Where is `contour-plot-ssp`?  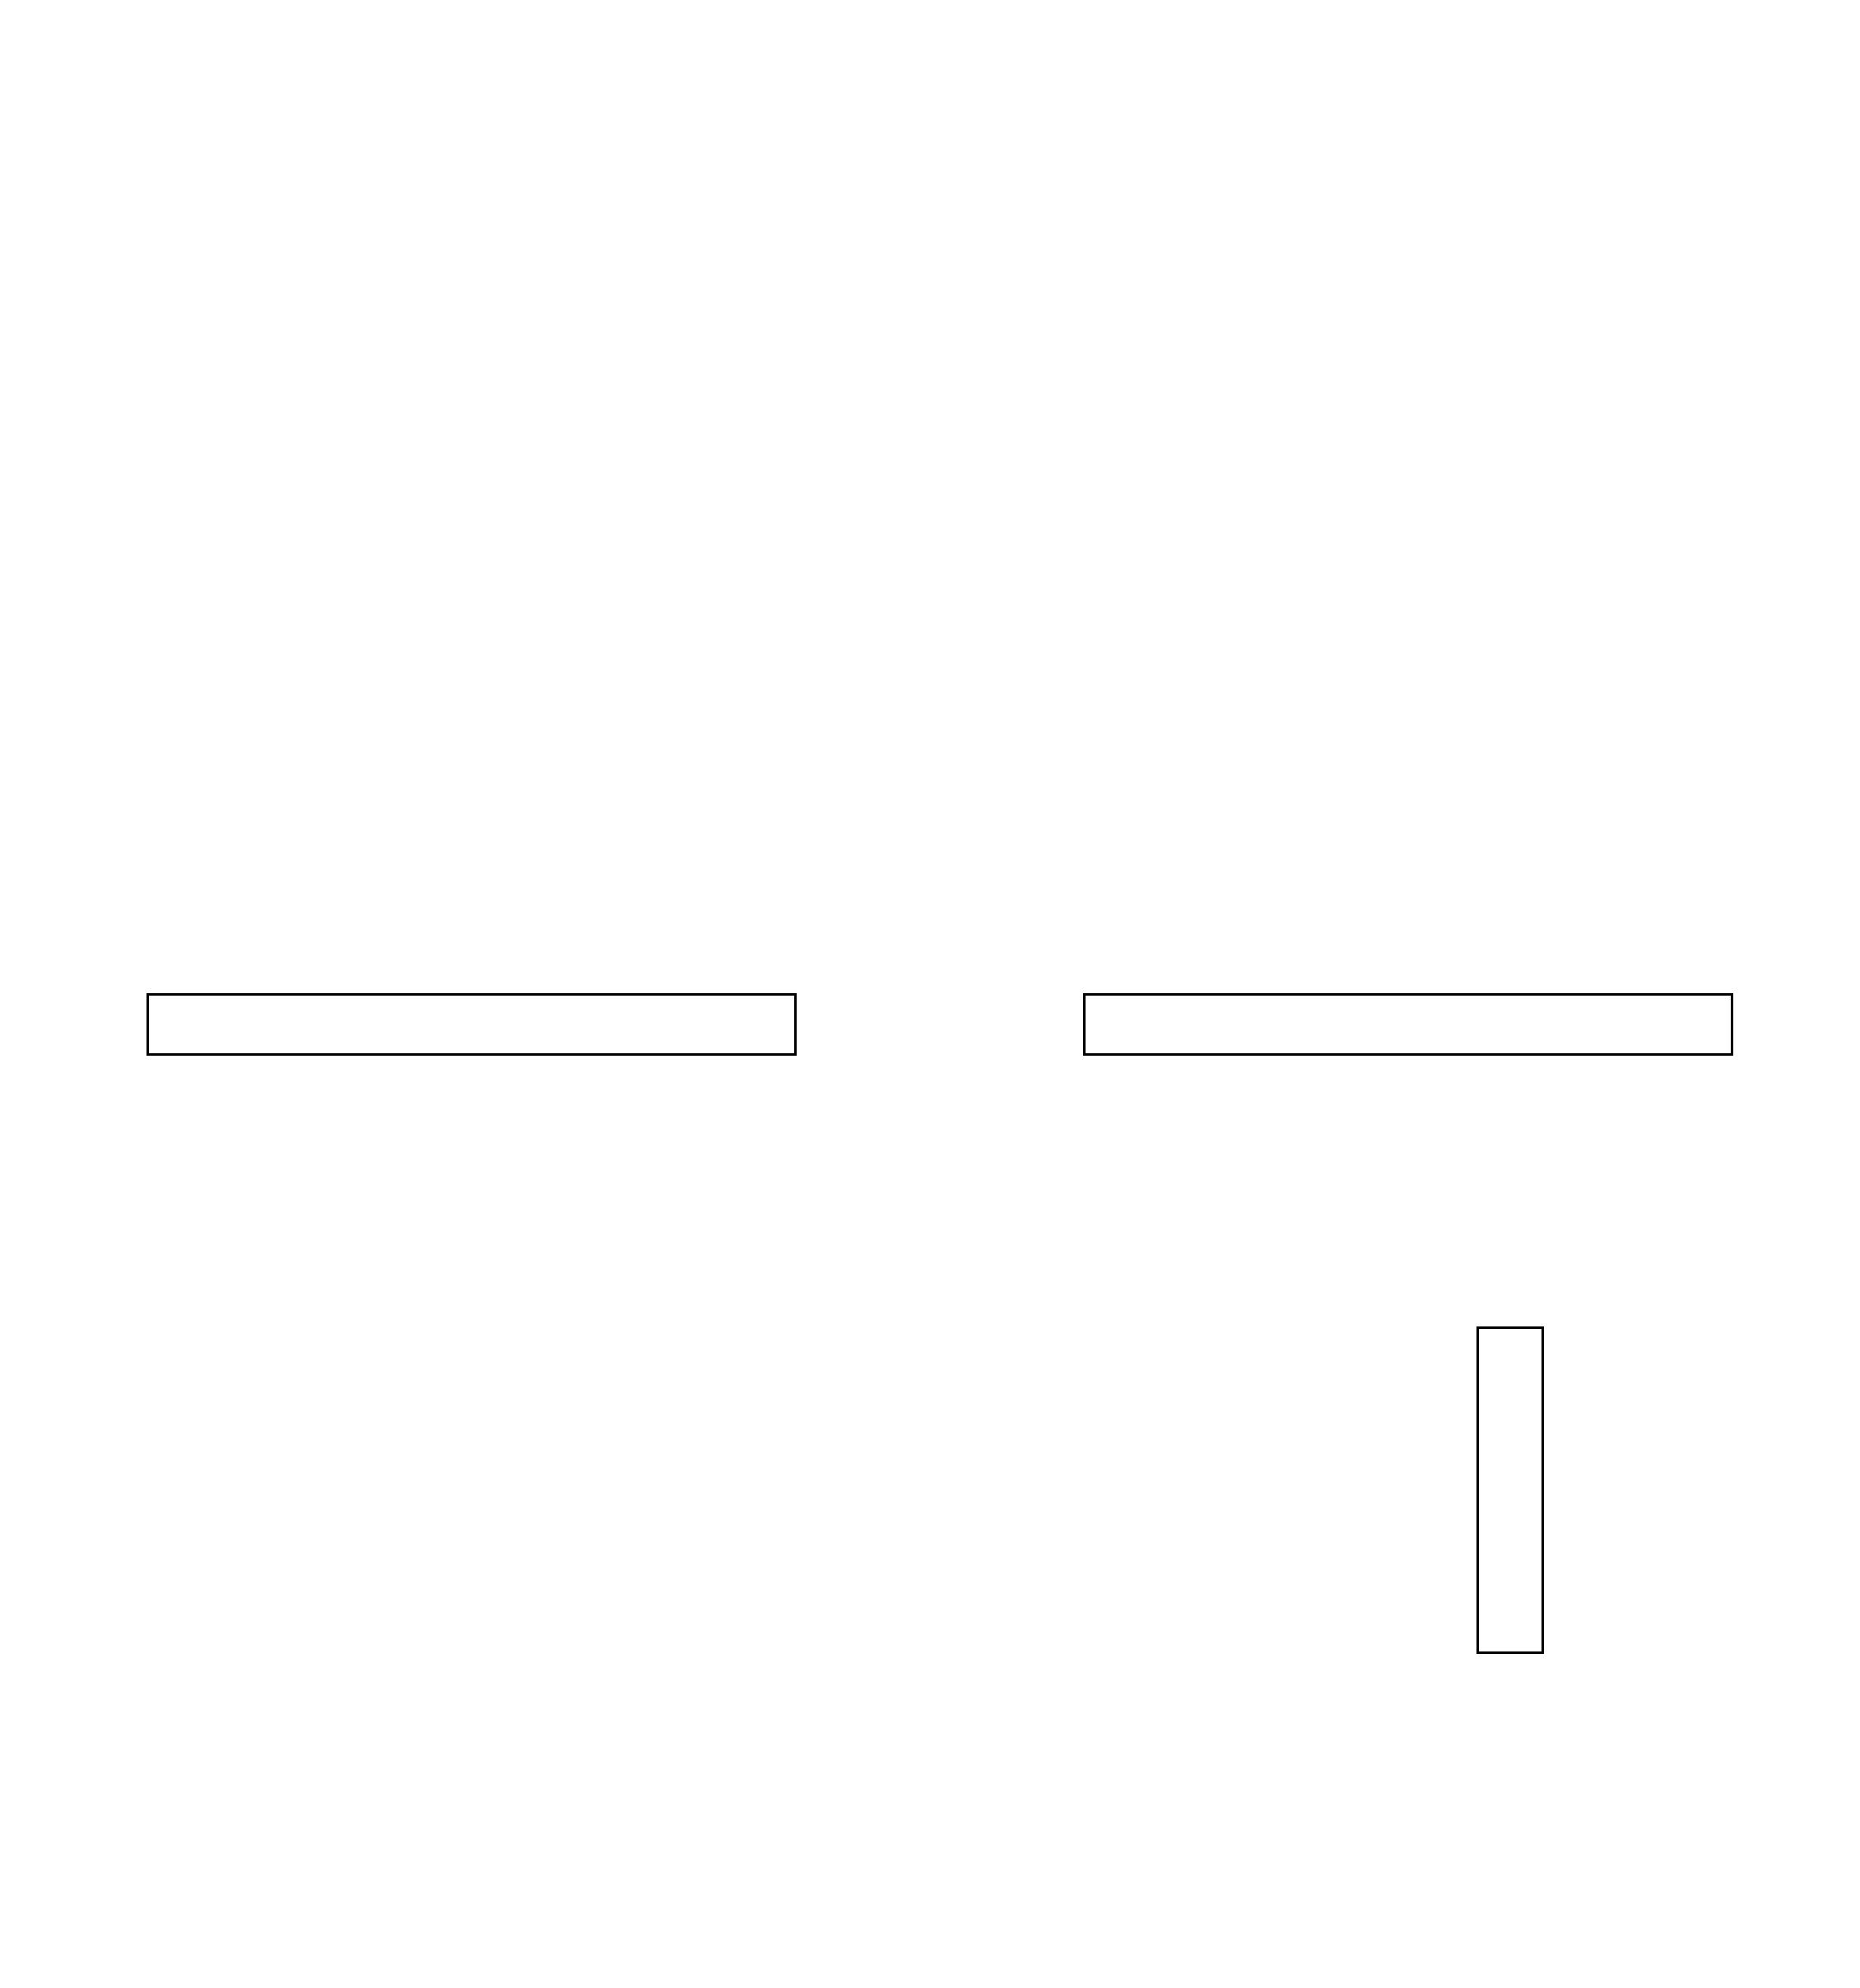 contour-plot-ssp is located at coordinates (471, 539).